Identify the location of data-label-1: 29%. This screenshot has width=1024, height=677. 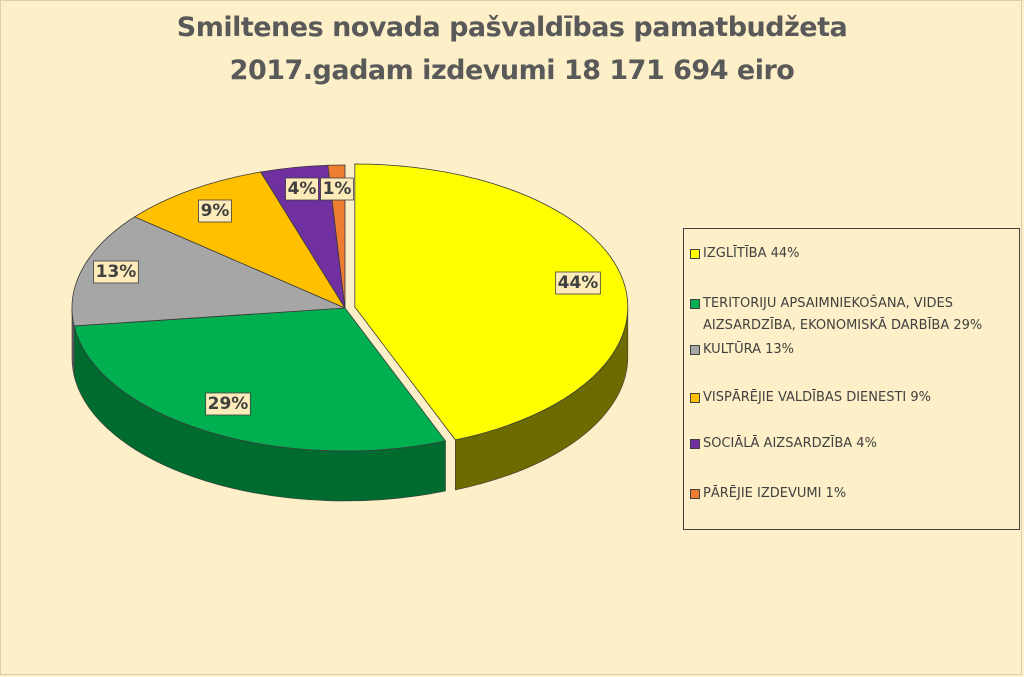
(228, 404).